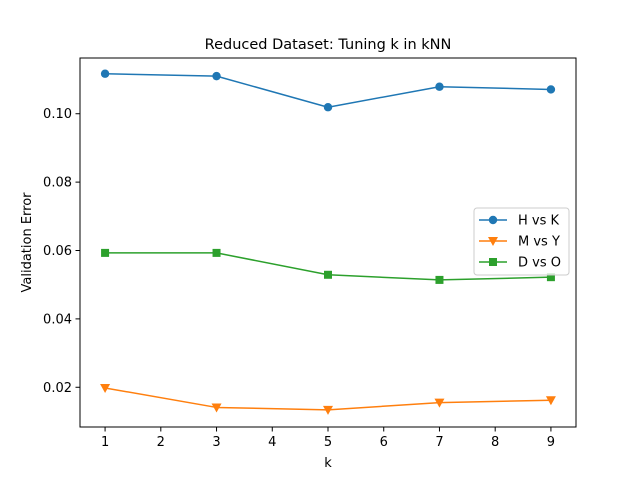  I want to click on y-axis-label: Validation Error, so click(27, 242).